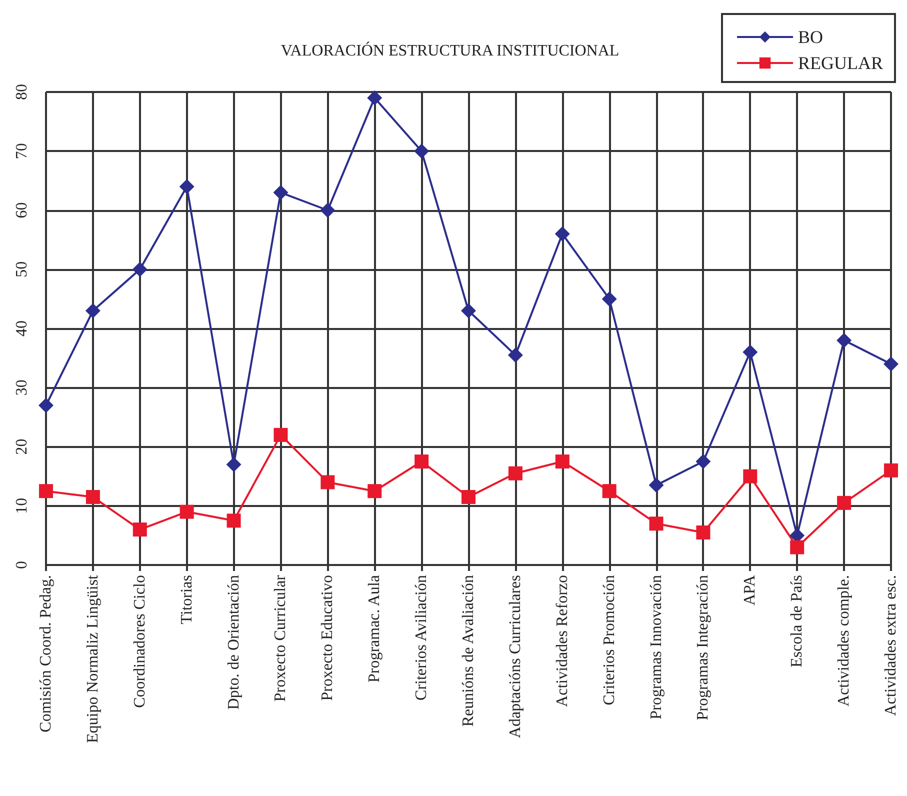 This screenshot has height=796, width=907. What do you see at coordinates (22, 565) in the screenshot?
I see `y-tick-label: 0` at bounding box center [22, 565].